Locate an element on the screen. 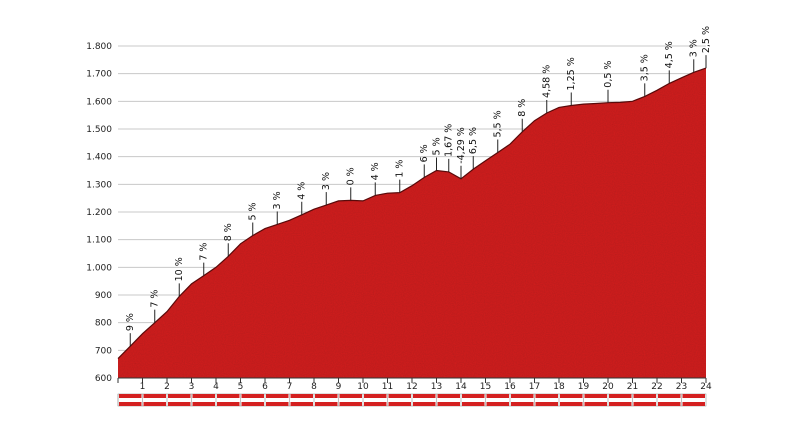  x-tick-label: 11 is located at coordinates (387, 387).